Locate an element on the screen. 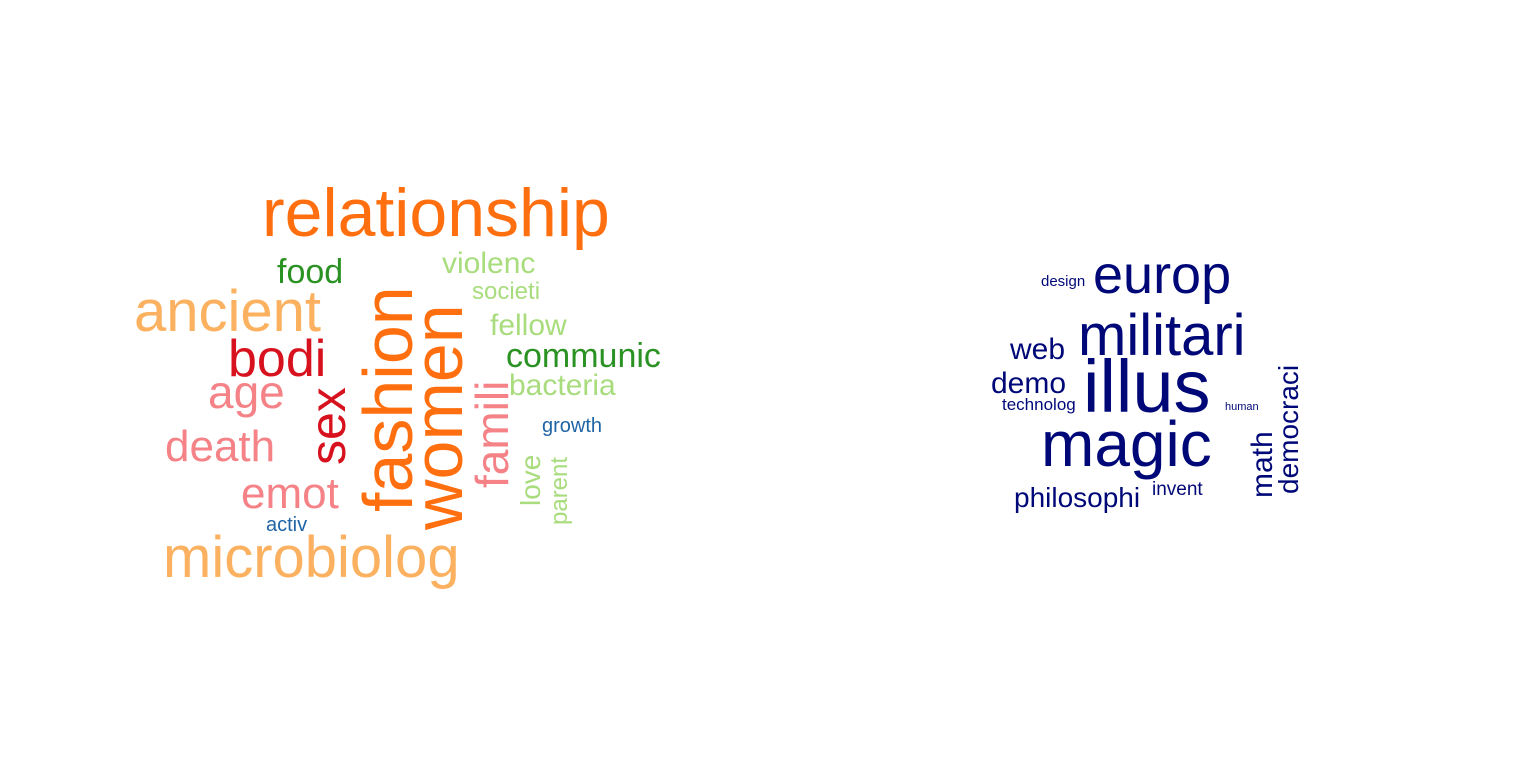 The height and width of the screenshot is (768, 1536). word-emot: emot is located at coordinates (290, 493).